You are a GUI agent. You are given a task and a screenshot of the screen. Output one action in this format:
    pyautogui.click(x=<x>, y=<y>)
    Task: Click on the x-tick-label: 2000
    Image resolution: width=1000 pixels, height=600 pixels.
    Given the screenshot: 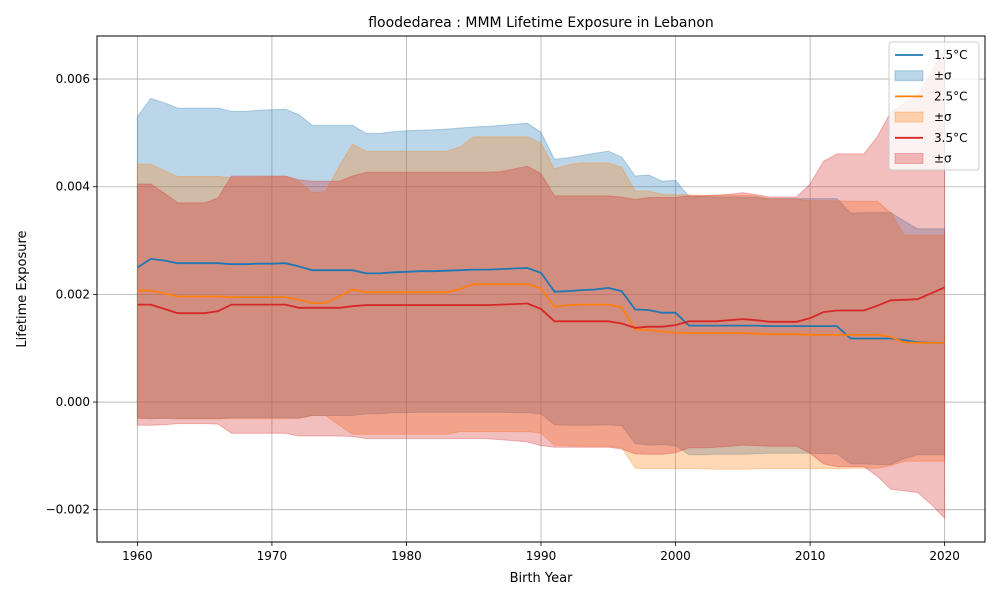 What is the action you would take?
    pyautogui.click(x=675, y=556)
    